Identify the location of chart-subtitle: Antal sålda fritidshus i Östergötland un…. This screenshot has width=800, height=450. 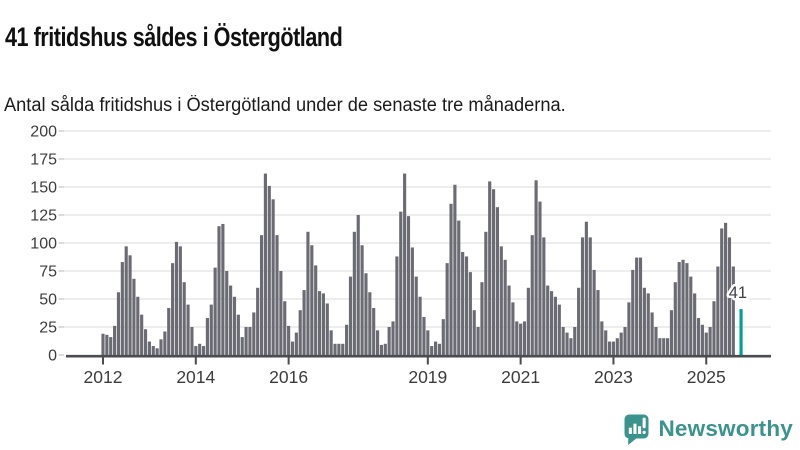
(285, 105).